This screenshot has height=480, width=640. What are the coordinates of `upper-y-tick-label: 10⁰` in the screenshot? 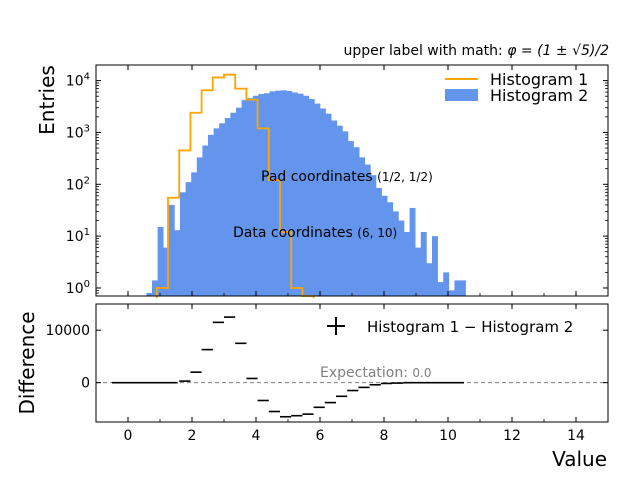 It's located at (78, 288).